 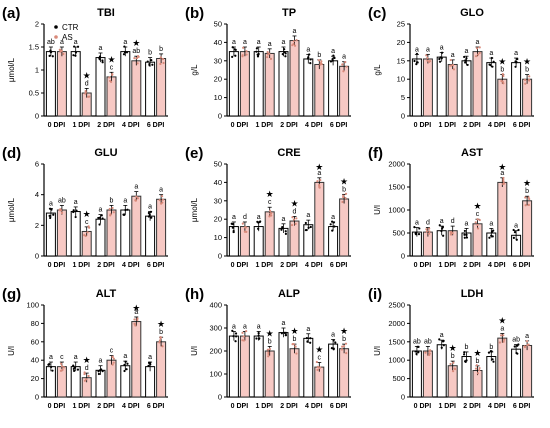 What do you see at coordinates (516, 340) in the screenshot?
I see `sig-letter: ab` at bounding box center [516, 340].